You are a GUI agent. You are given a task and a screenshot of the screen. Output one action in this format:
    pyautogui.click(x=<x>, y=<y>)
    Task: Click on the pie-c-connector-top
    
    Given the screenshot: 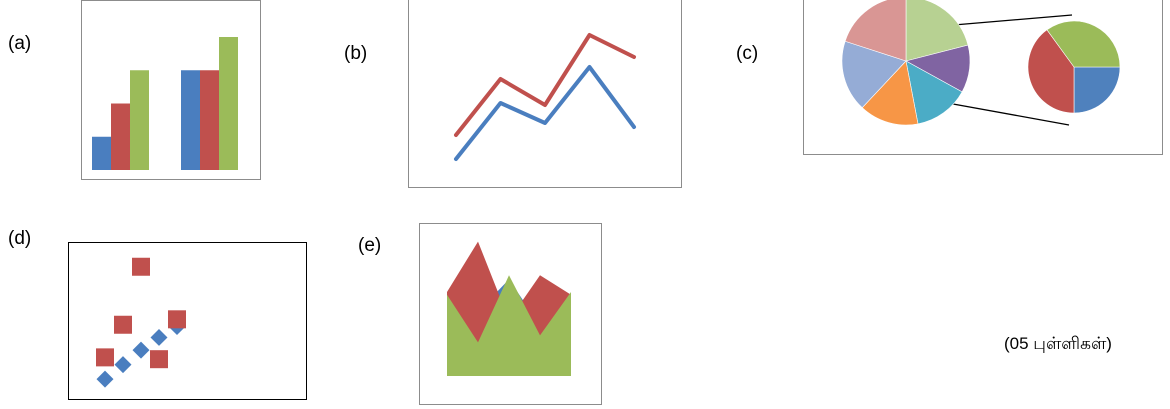 What is the action you would take?
    pyautogui.click(x=1007, y=20)
    